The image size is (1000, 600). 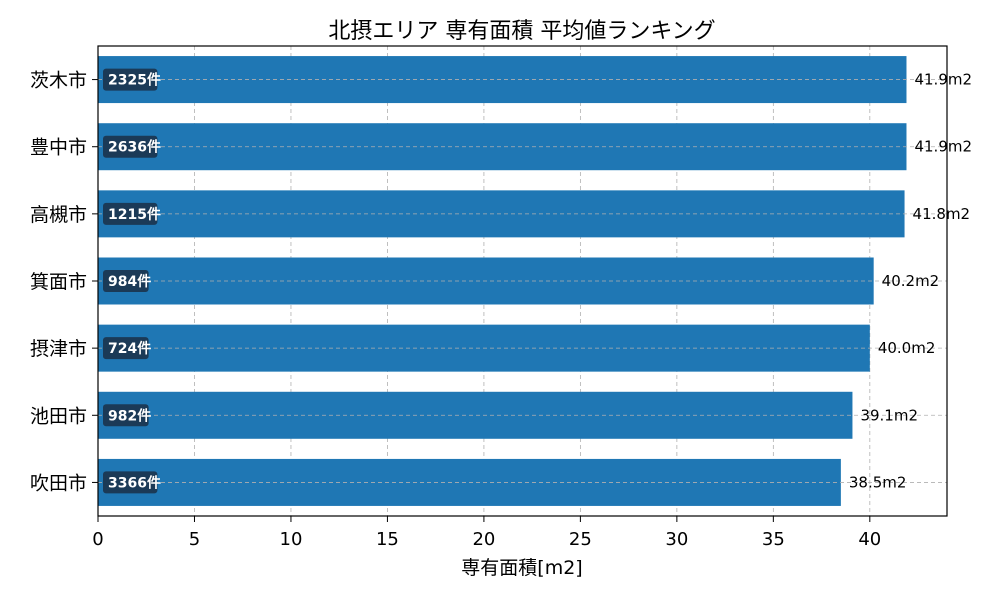 I want to click on x-tick-label: 40, so click(x=869, y=539).